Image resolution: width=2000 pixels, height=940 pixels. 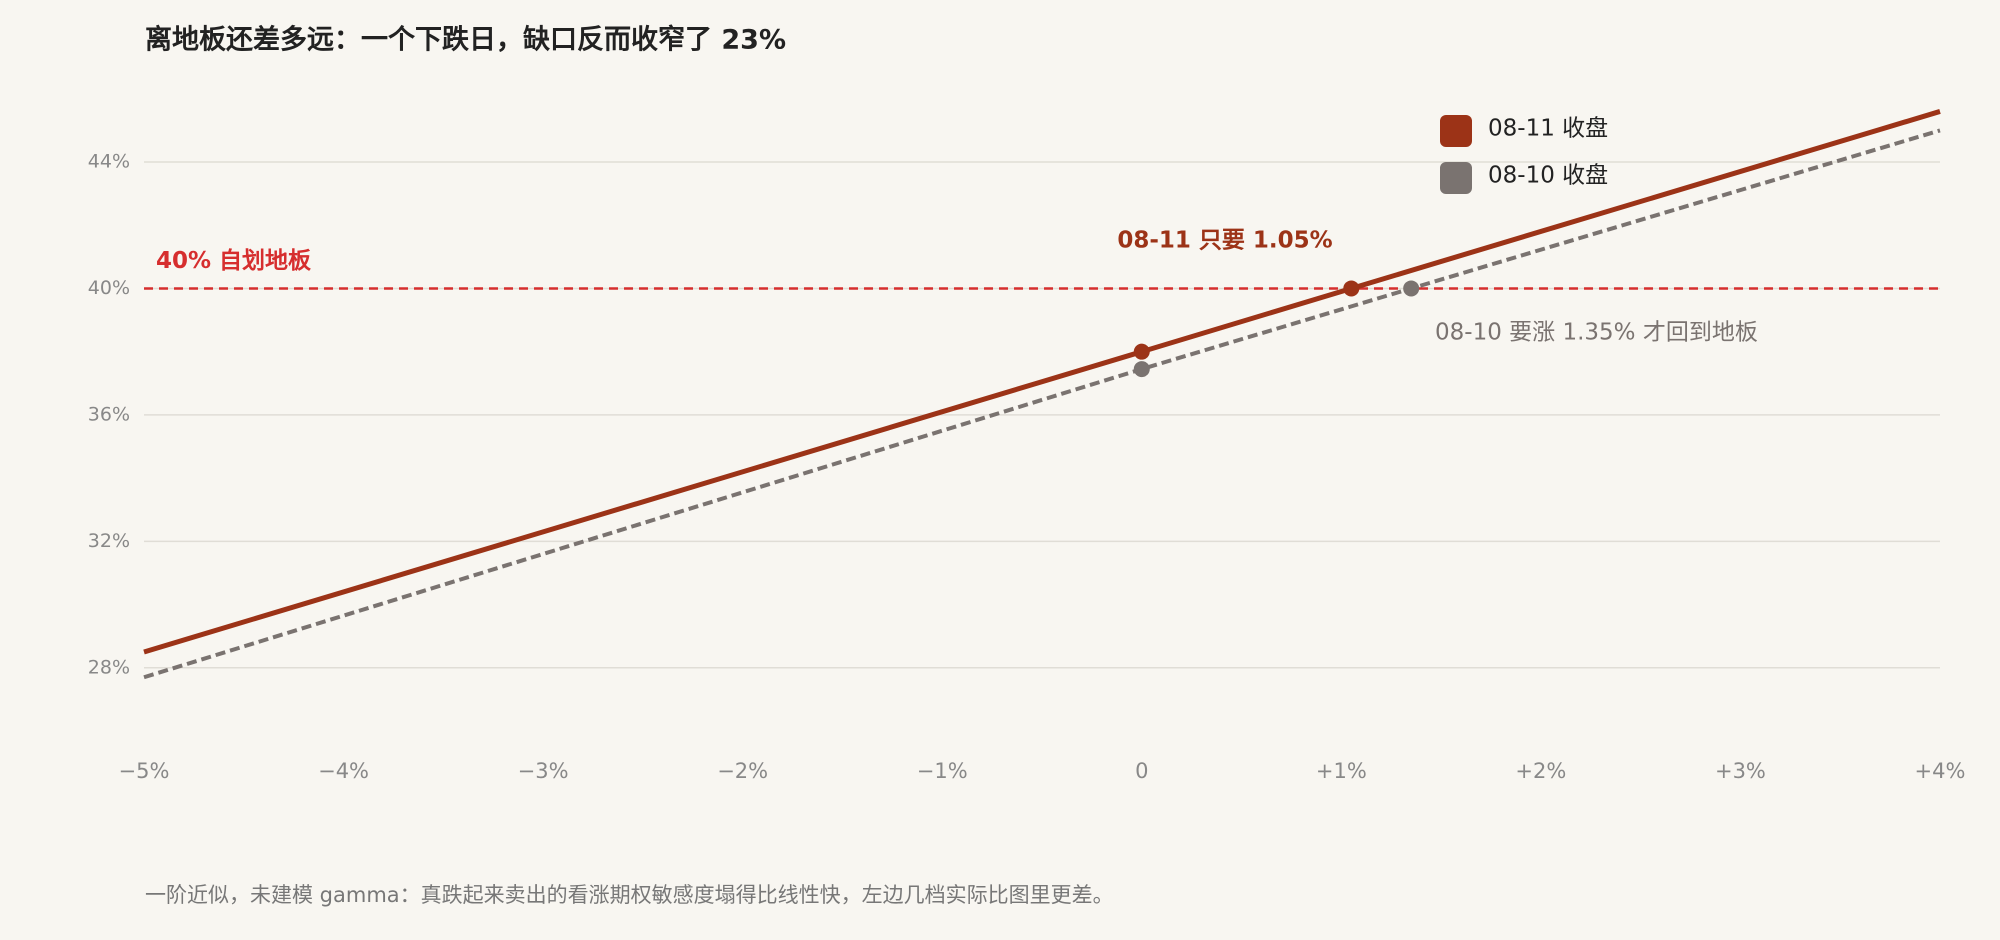 What do you see at coordinates (144, 771) in the screenshot?
I see `x-tick-label: −5%` at bounding box center [144, 771].